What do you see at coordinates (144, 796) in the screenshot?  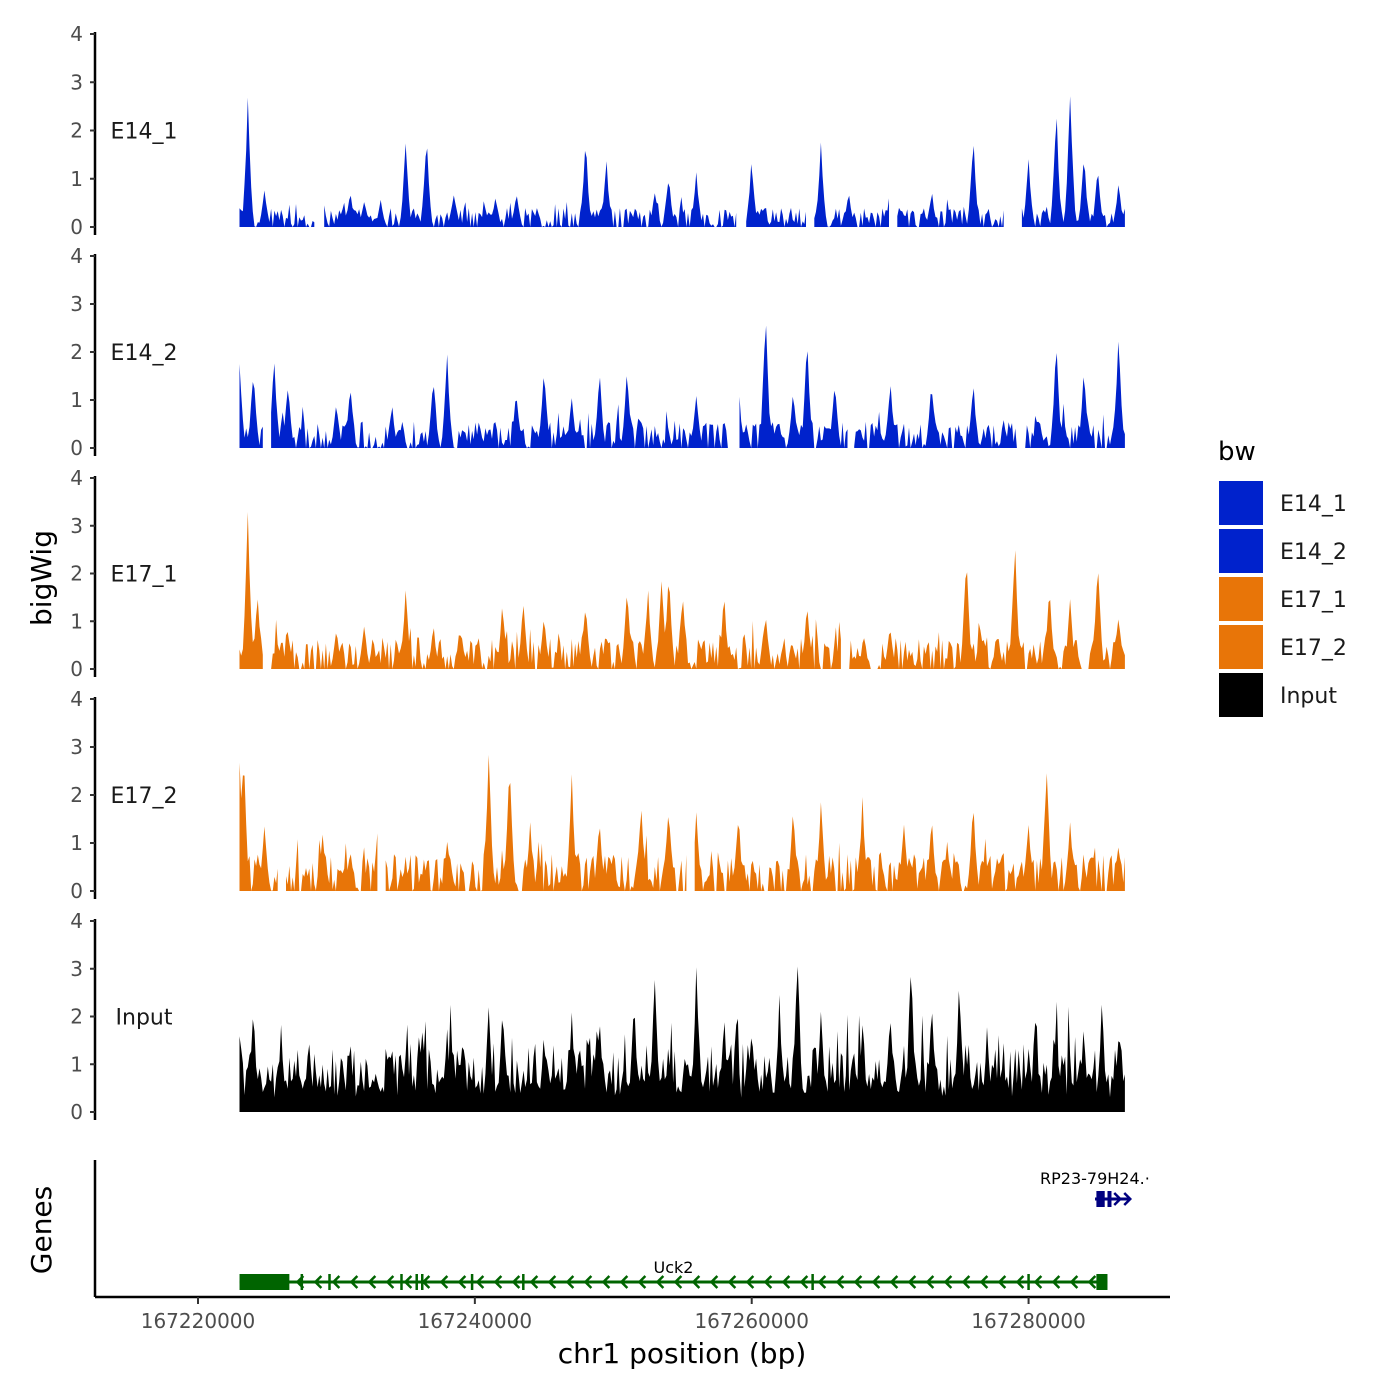 I see `track-label: E17_2` at bounding box center [144, 796].